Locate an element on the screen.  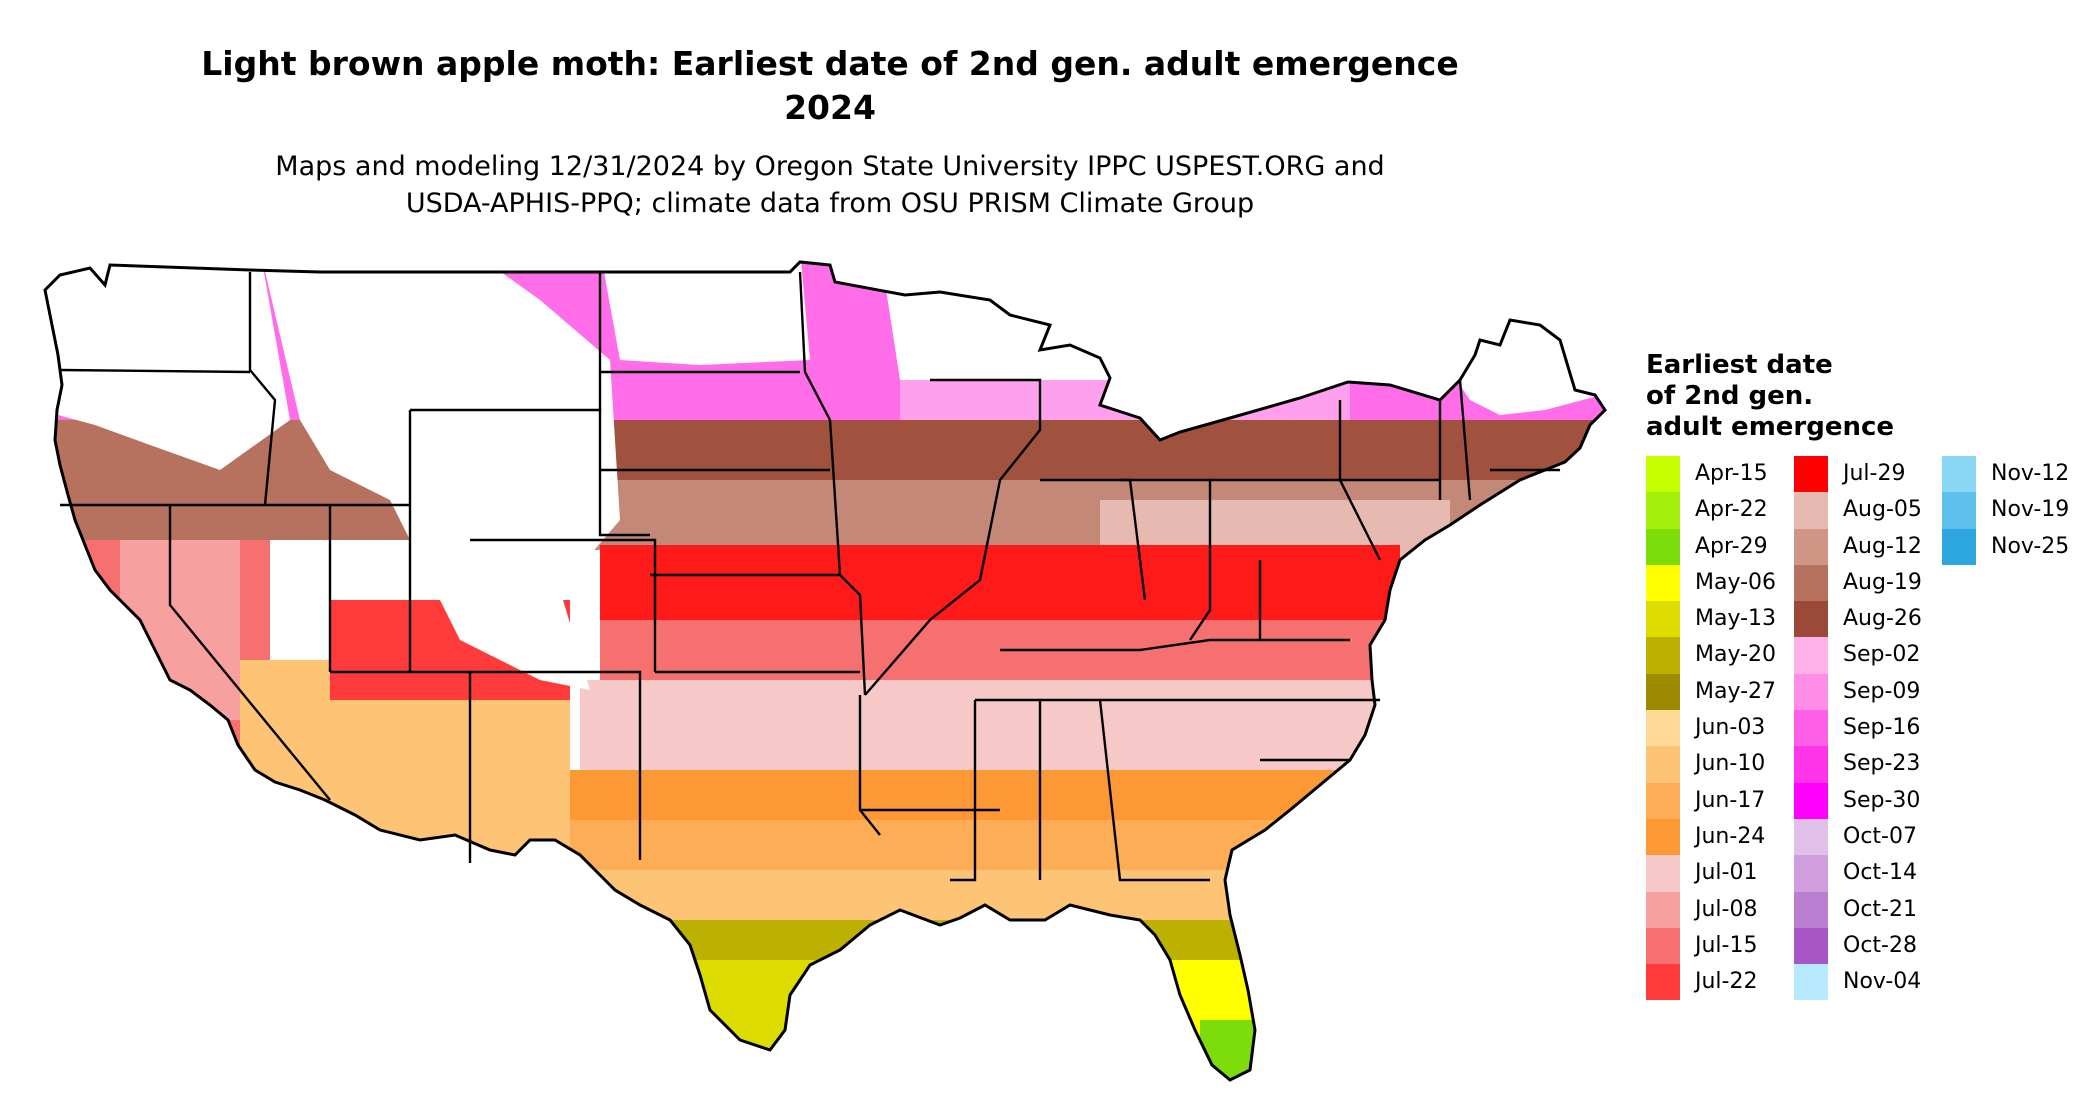
band-jul15 is located at coordinates (1025, 655).